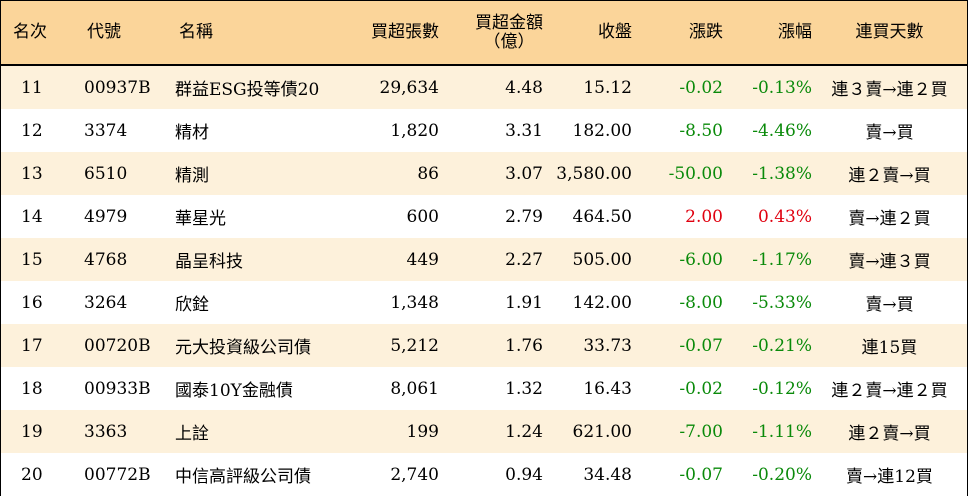  Describe the element at coordinates (524, 388) in the screenshot. I see `cell-amount: 1.32` at that location.